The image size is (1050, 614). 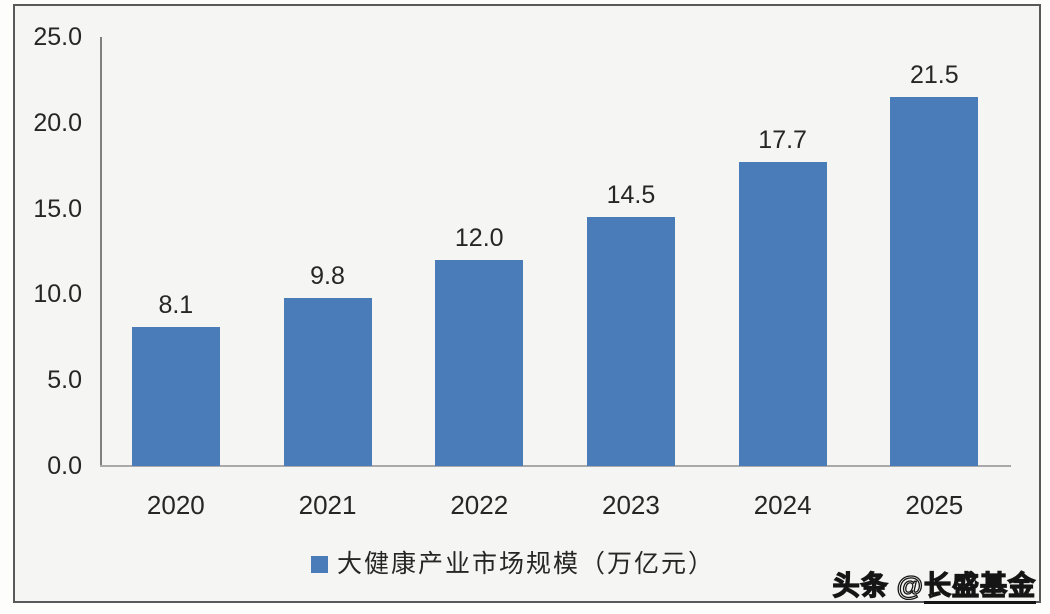 I want to click on x-tick-label: 2022, so click(x=479, y=505).